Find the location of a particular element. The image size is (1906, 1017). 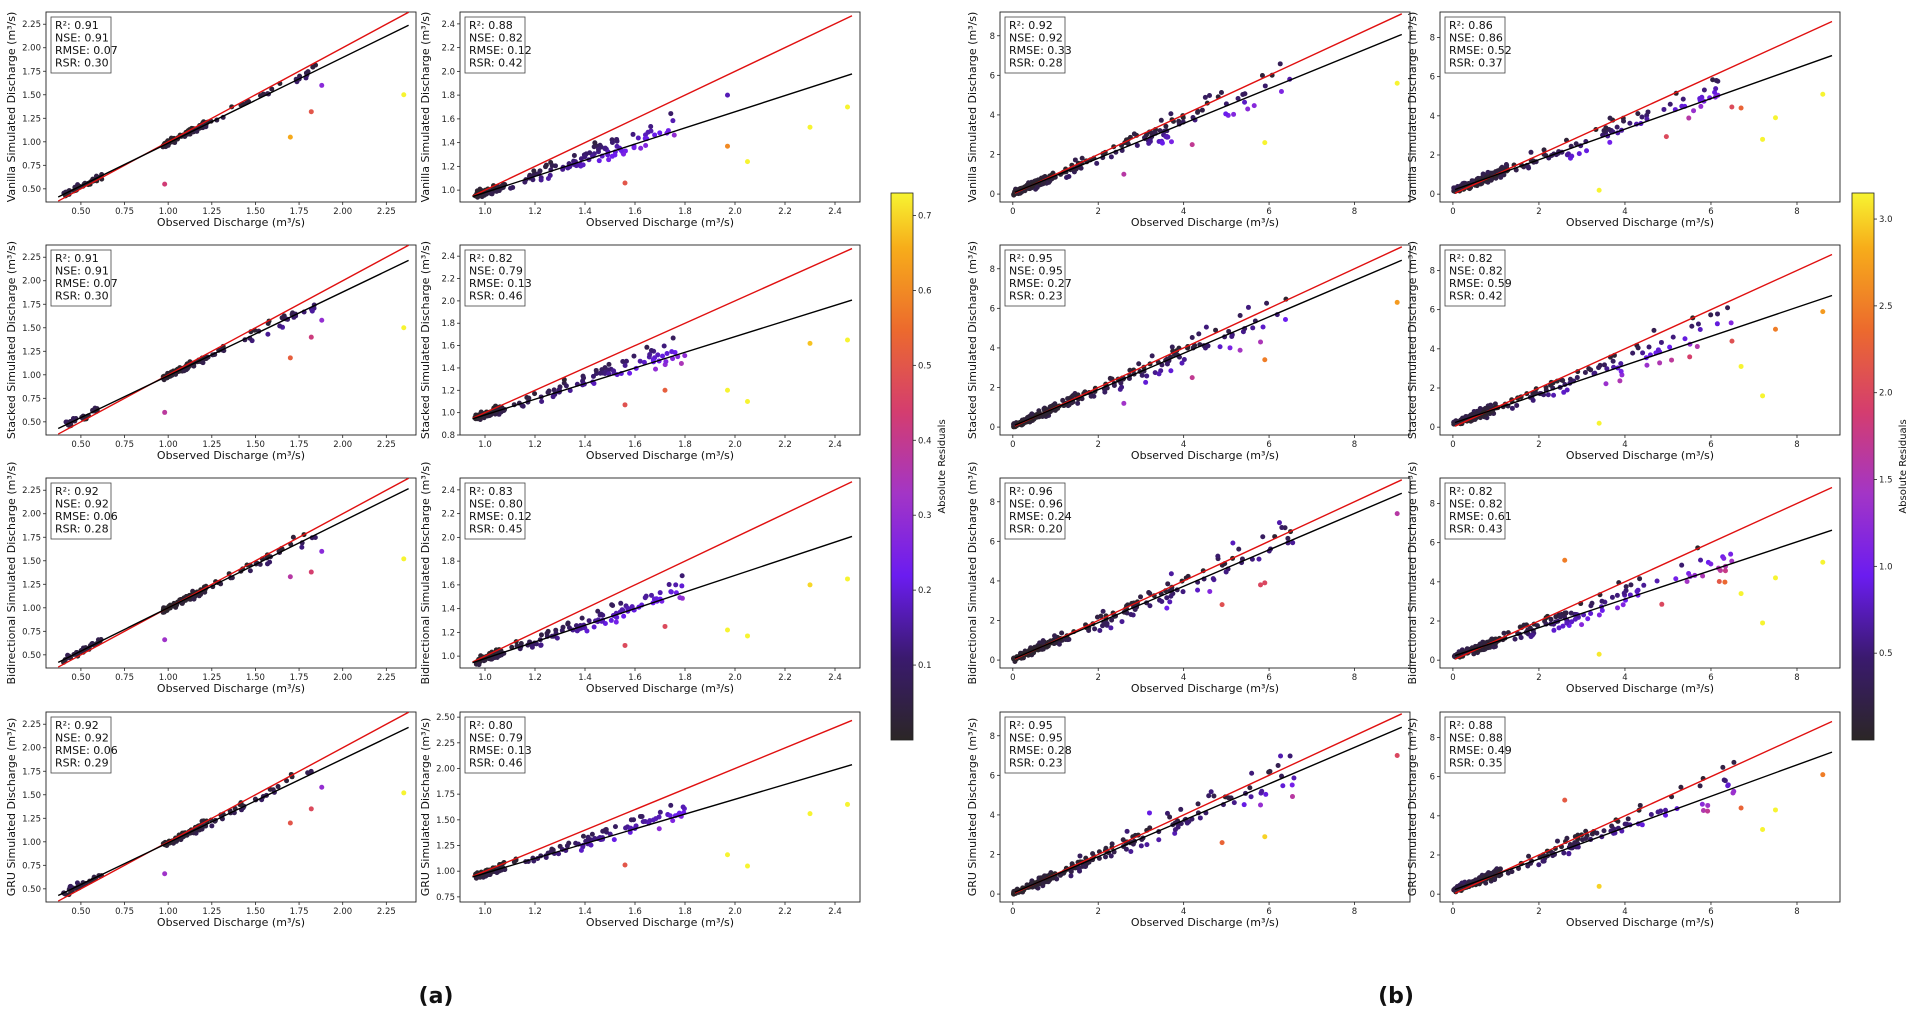

stats-line: R²: 0.82 is located at coordinates (1471, 491).